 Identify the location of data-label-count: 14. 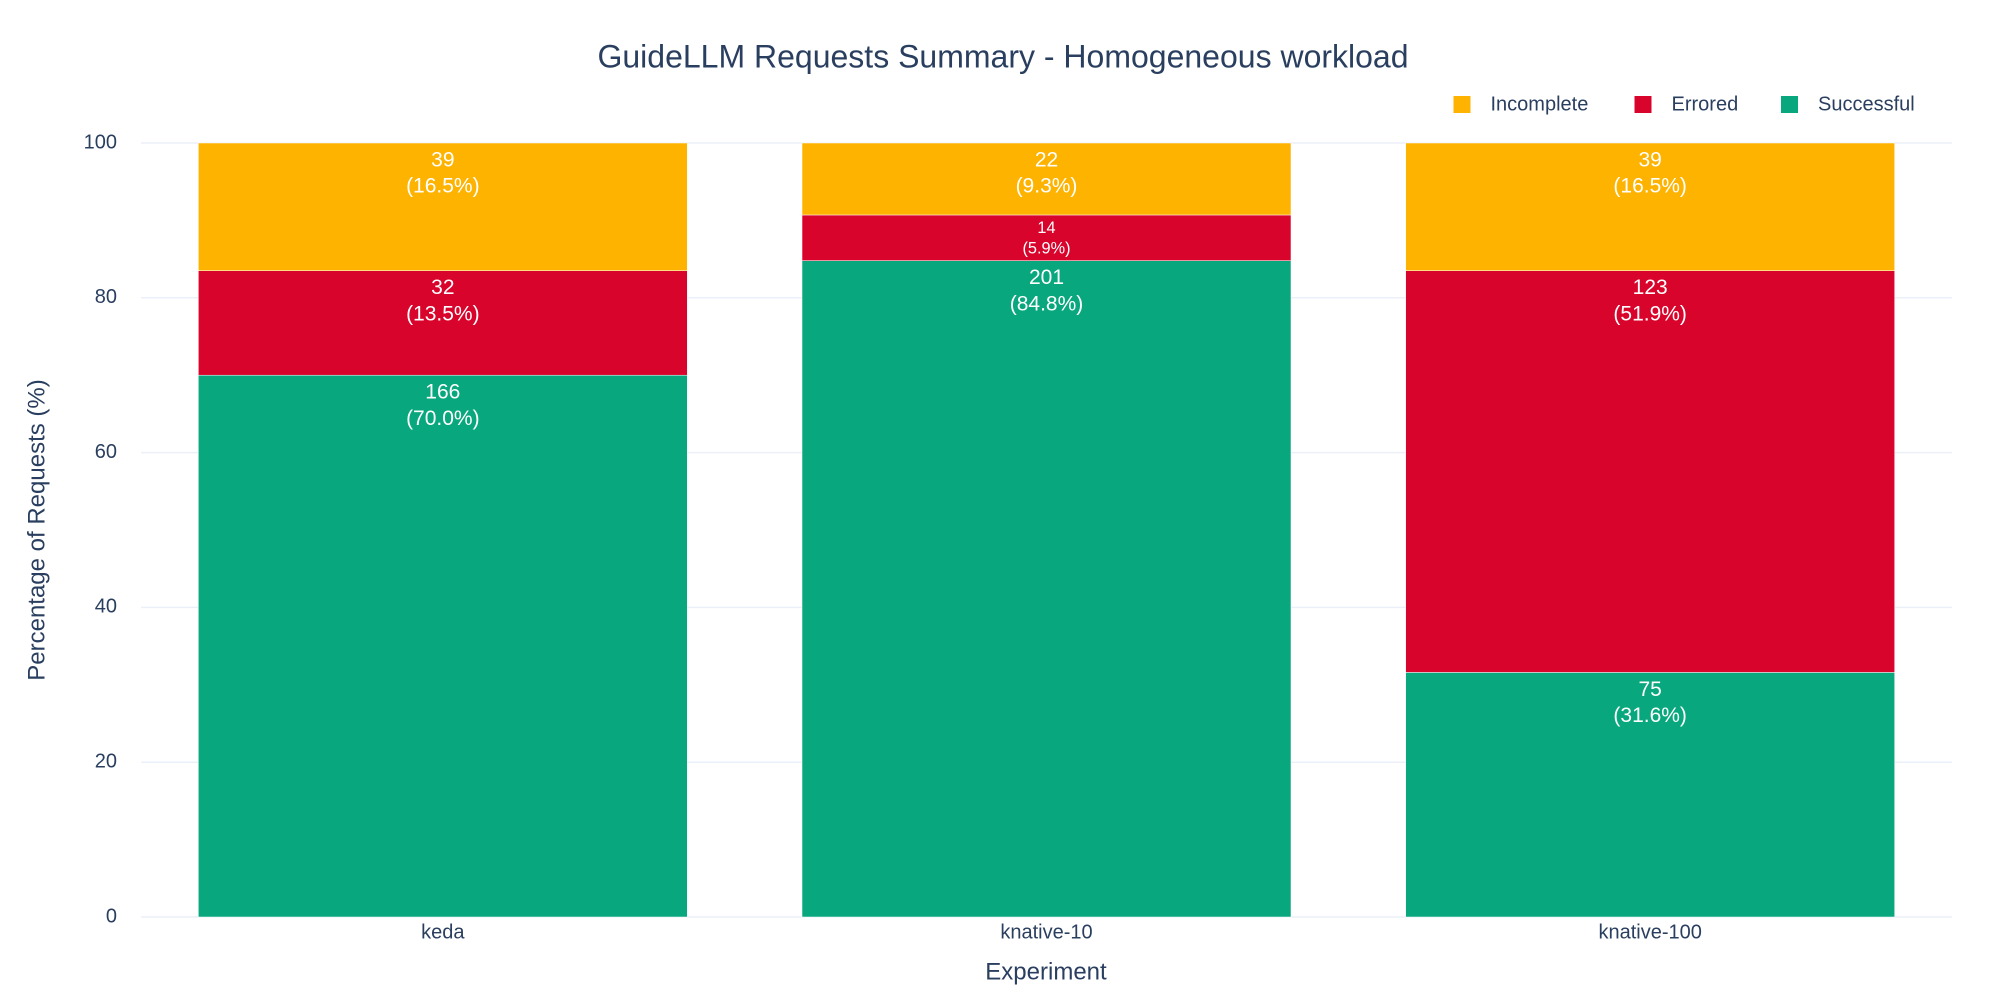
(1046, 228).